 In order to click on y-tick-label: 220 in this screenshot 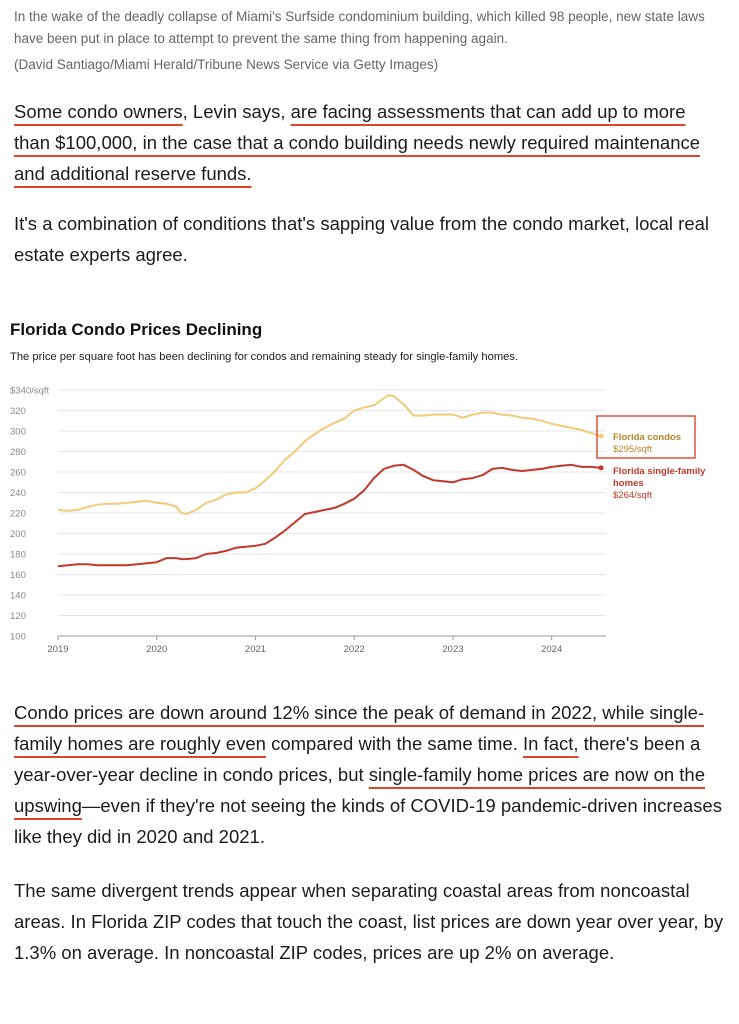, I will do `click(18, 514)`.